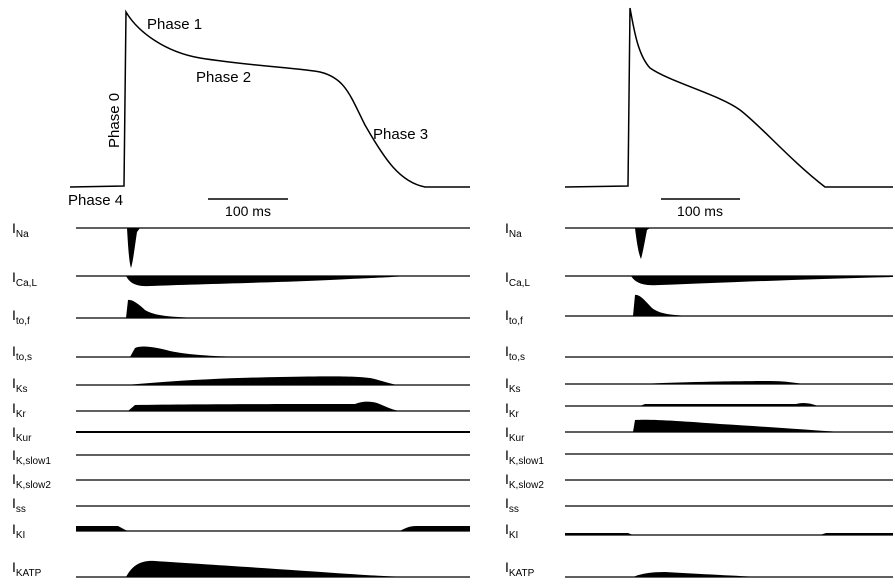  What do you see at coordinates (163, 308) in the screenshot?
I see `left-trace-tof-shape` at bounding box center [163, 308].